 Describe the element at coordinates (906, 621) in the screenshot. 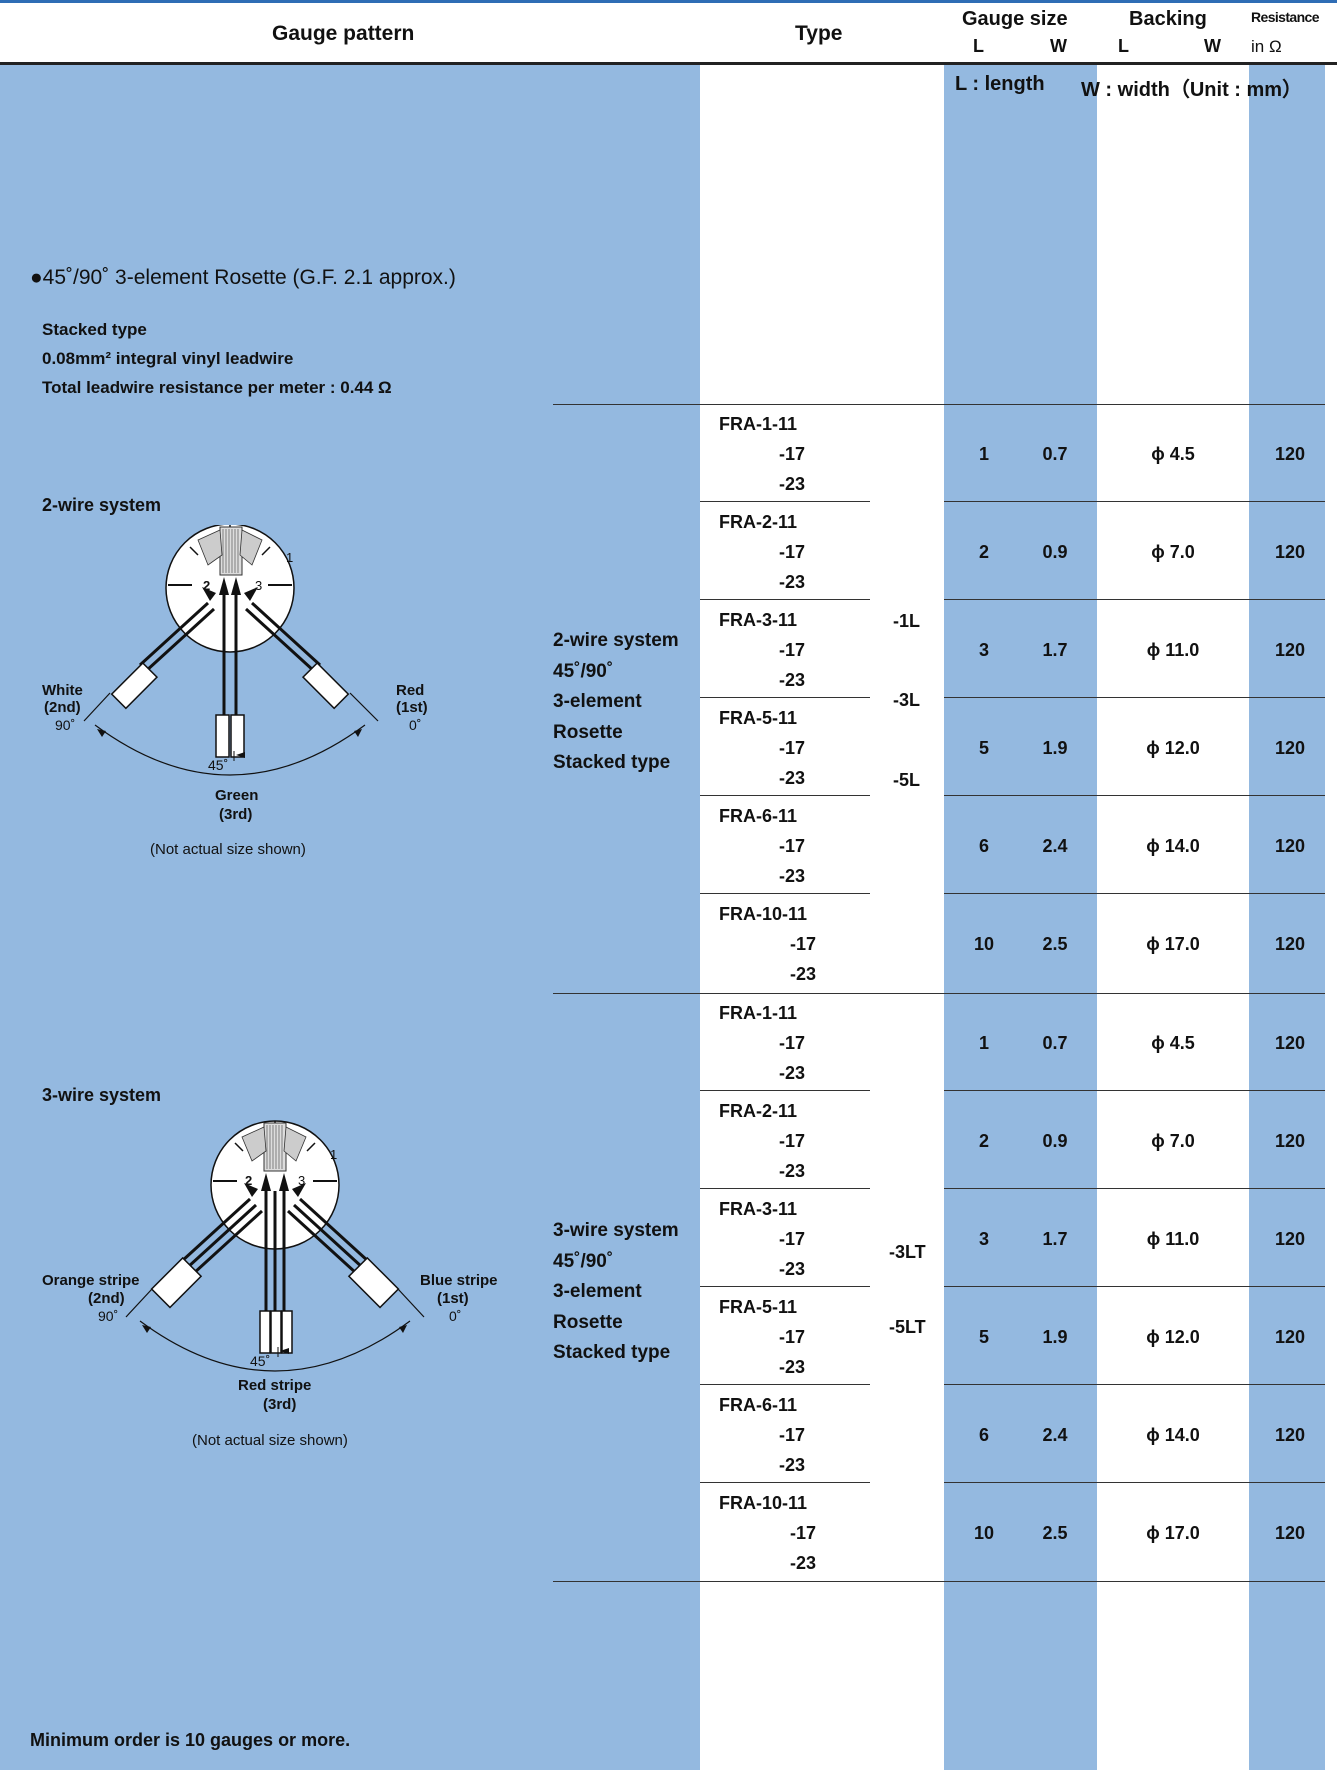

I see `suffix-1l: -1L` at that location.